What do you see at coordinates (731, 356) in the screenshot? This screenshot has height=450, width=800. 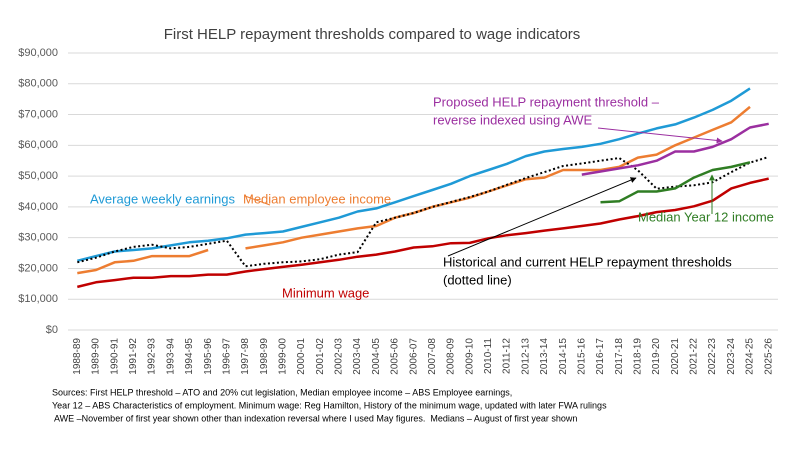 I see `x-tick-label: 2023-24` at bounding box center [731, 356].